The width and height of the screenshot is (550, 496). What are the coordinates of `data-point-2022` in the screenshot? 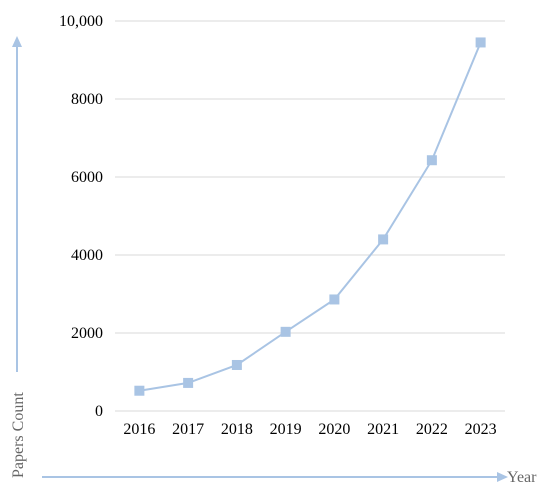 It's located at (431, 160).